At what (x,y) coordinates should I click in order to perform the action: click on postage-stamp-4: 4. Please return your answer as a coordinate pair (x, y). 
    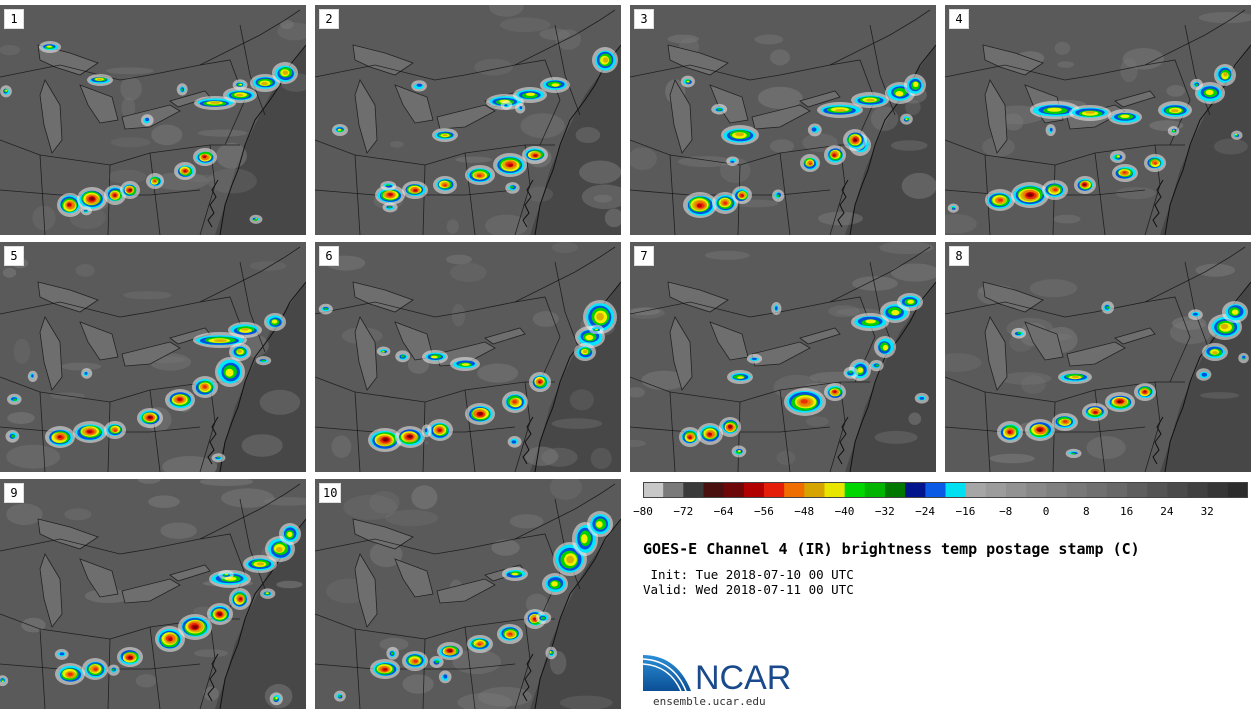
    Looking at the image, I should click on (1098, 120).